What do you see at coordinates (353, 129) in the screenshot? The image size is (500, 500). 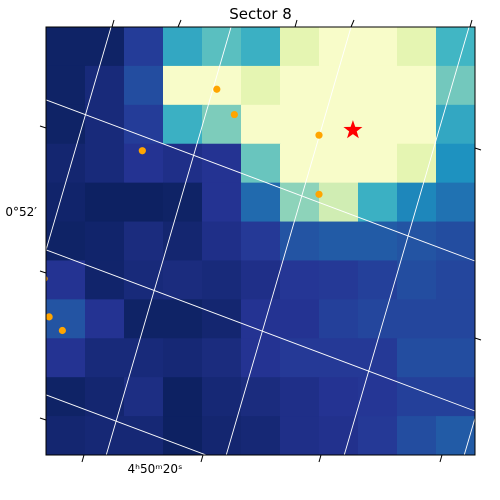 I see `target-star-marker` at bounding box center [353, 129].